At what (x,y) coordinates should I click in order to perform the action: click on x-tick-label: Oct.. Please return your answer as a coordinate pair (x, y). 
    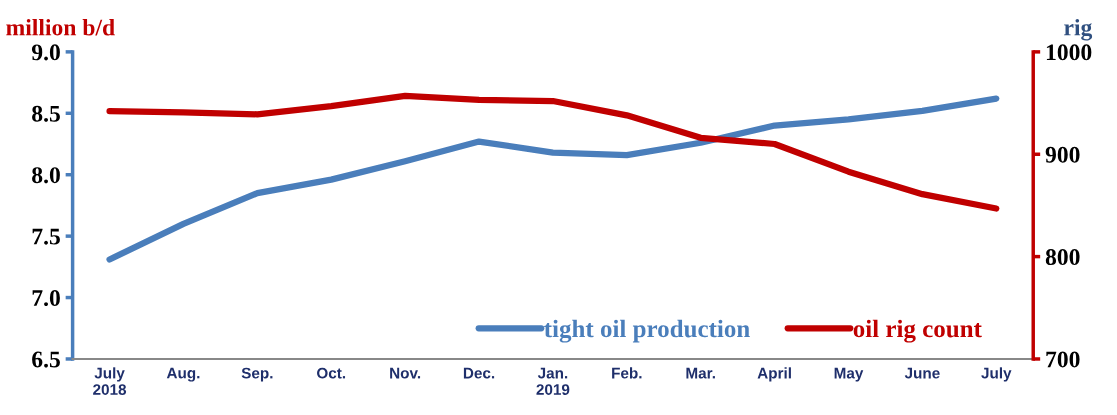
    Looking at the image, I should click on (331, 373).